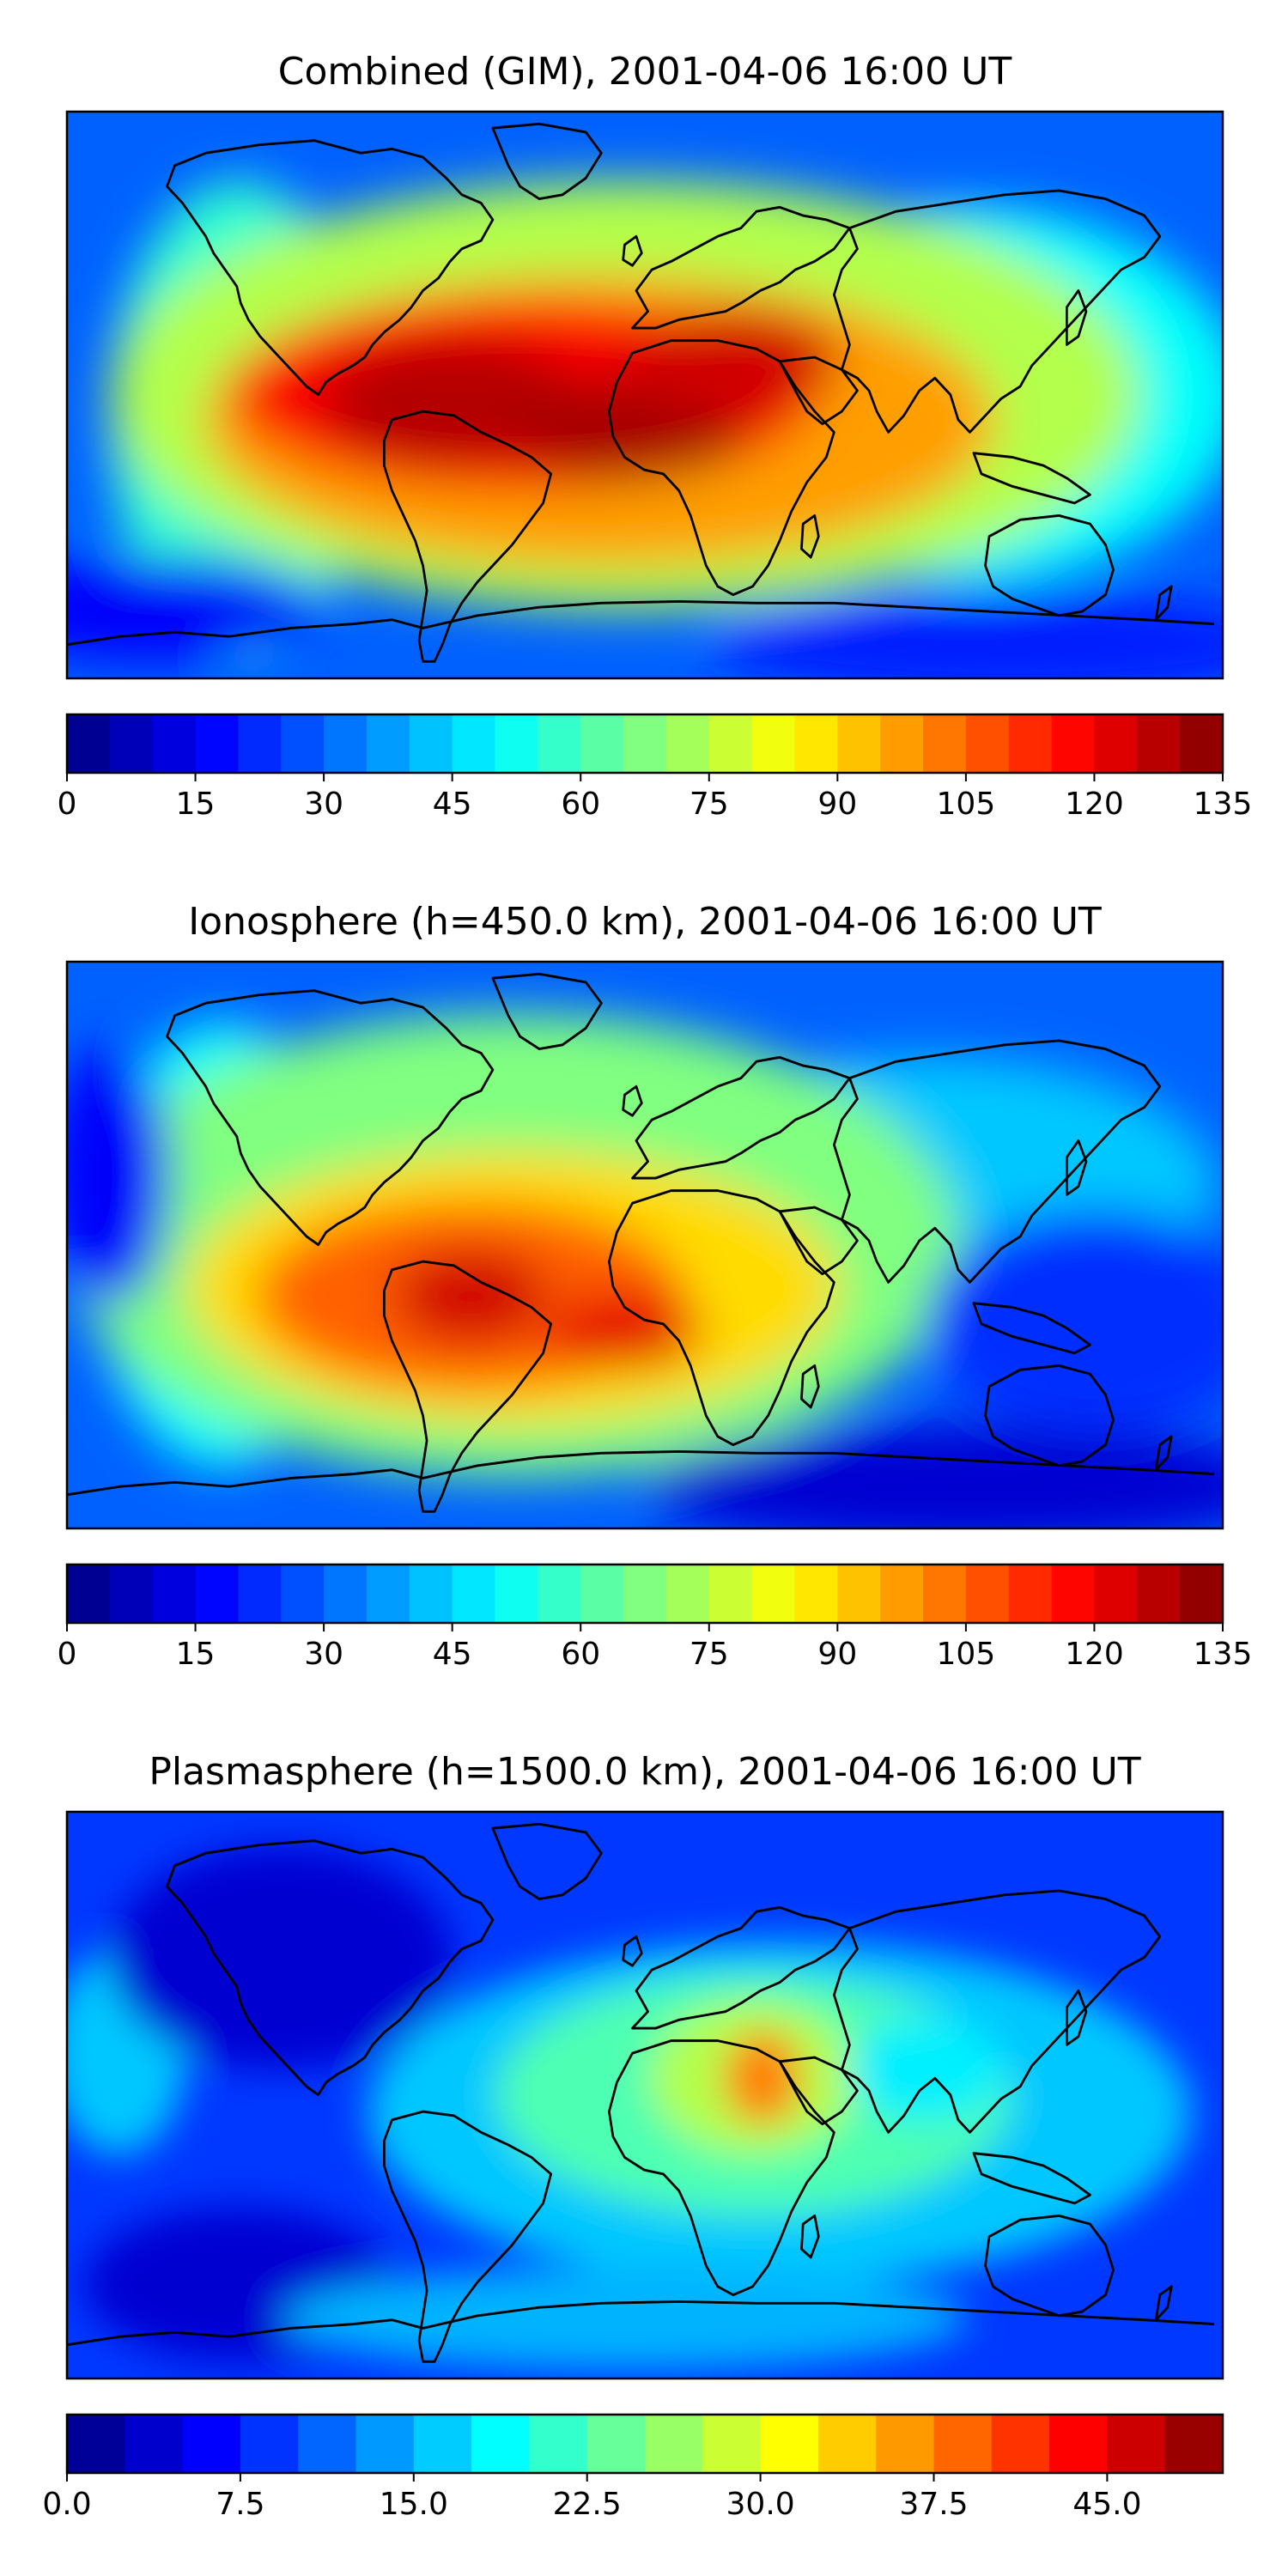 This screenshot has height=2576, width=1288. Describe the element at coordinates (760, 2504) in the screenshot. I see `colorbar-tick-label: 30.0` at that location.